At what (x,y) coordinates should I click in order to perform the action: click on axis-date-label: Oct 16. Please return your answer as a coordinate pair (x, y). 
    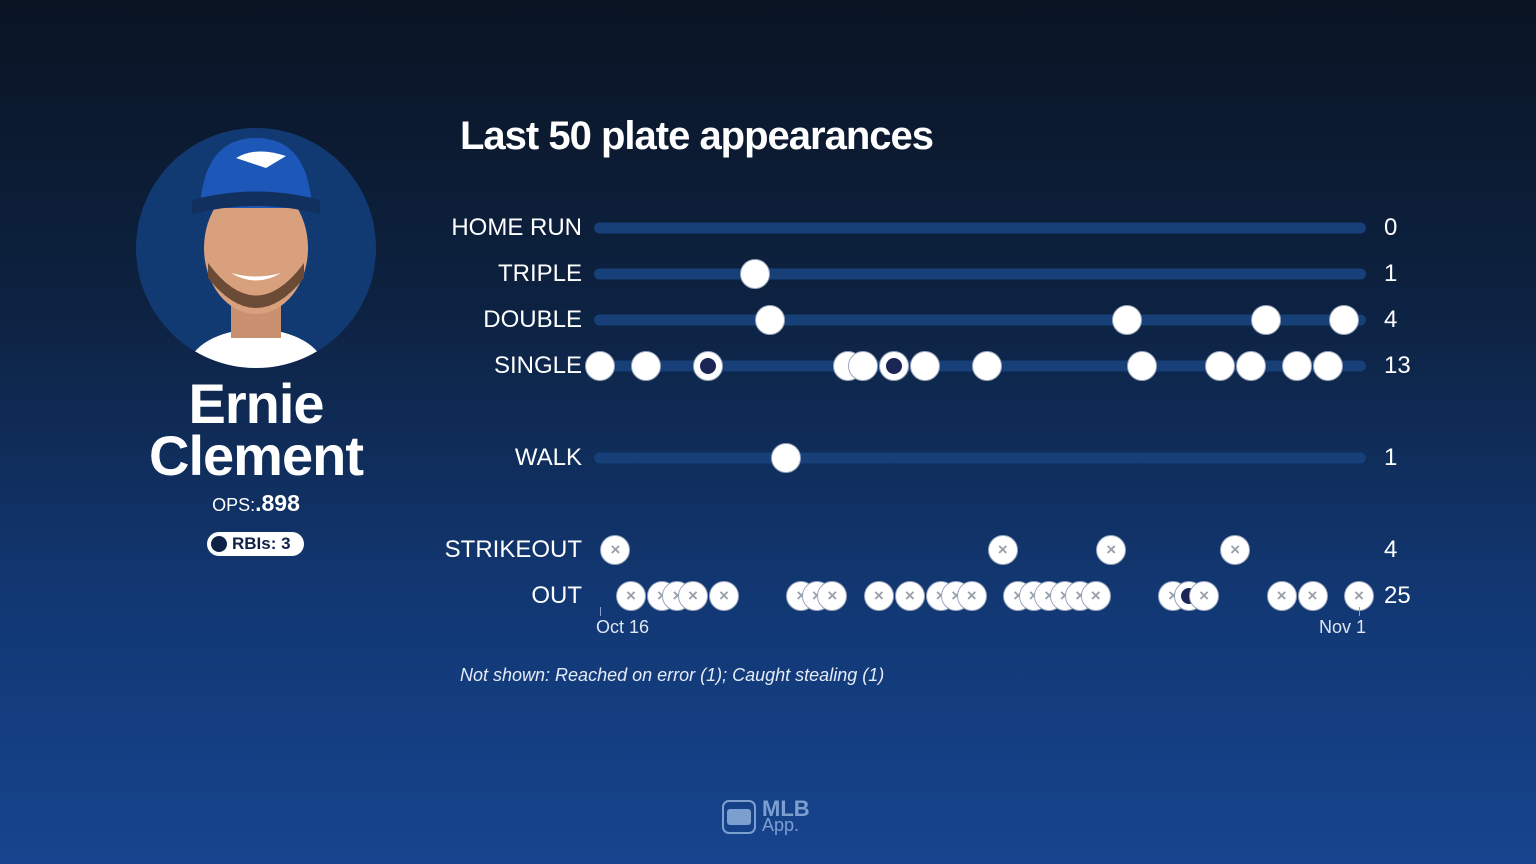
    Looking at the image, I should click on (623, 627).